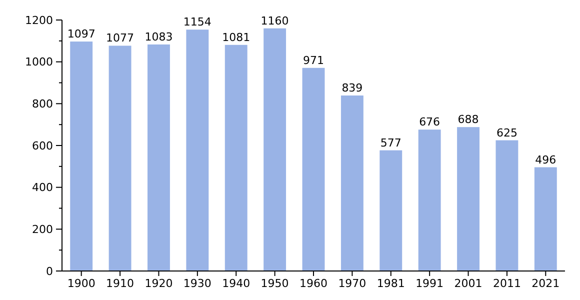 This screenshot has width=580, height=300. Describe the element at coordinates (158, 37) in the screenshot. I see `data-label: 1083` at that location.